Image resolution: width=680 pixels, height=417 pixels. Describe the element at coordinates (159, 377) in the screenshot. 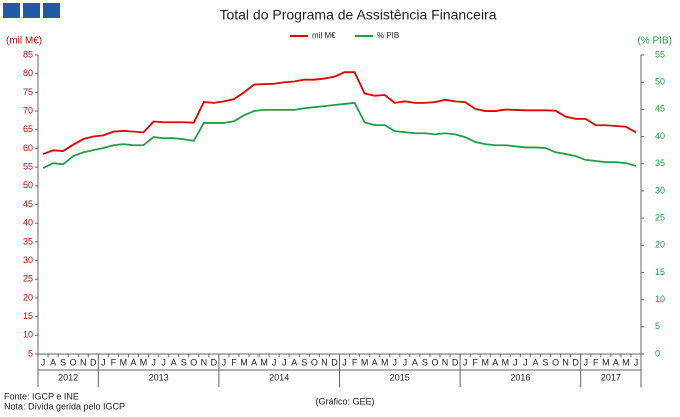

I see `year-label: 2013` at that location.